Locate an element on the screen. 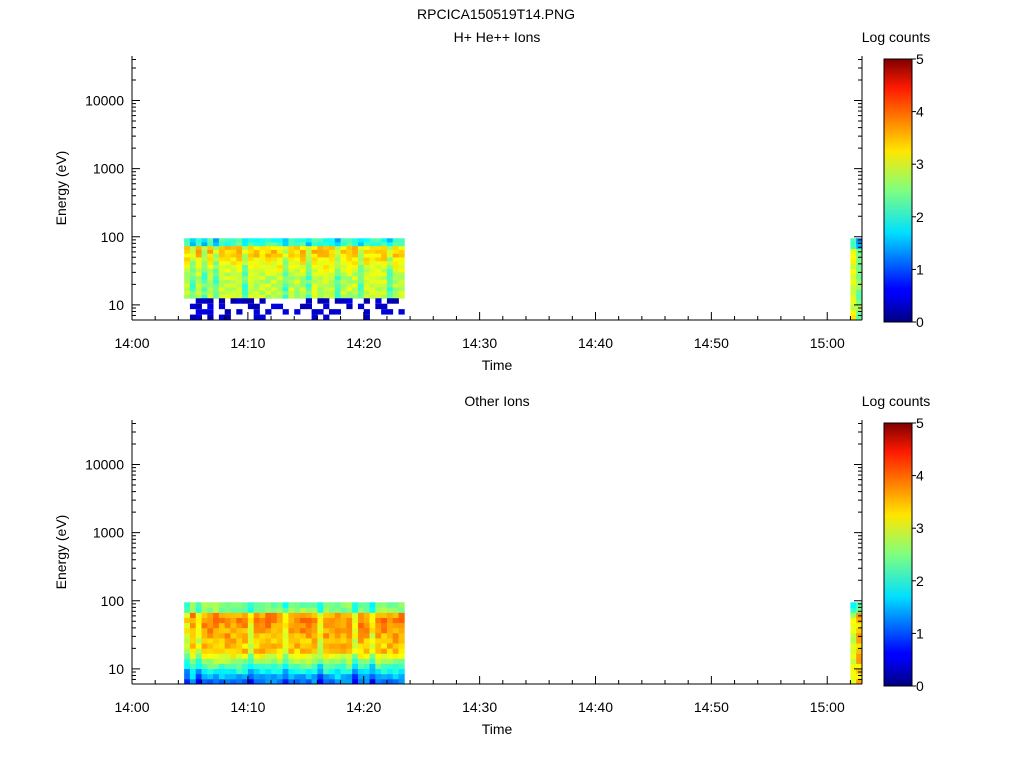  x-axis-label: Time is located at coordinates (497, 729).